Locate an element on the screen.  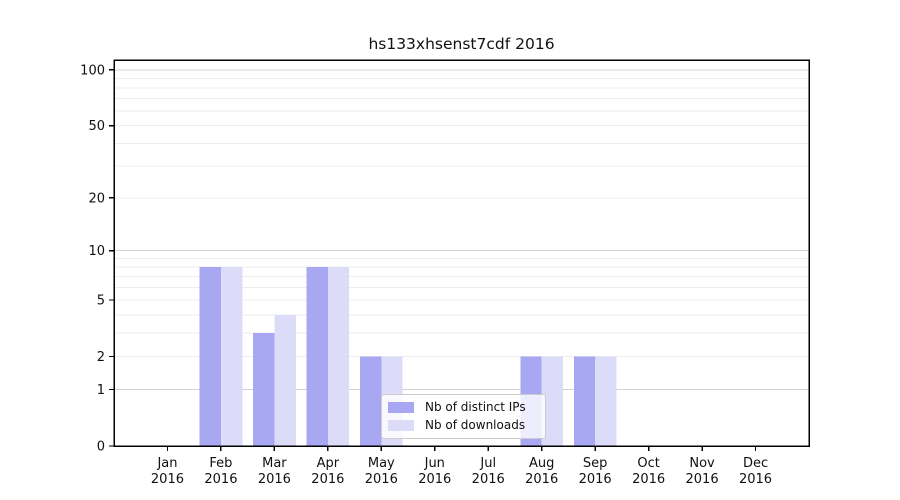
bar-nb-of-distinct-ips-sep is located at coordinates (584, 401).